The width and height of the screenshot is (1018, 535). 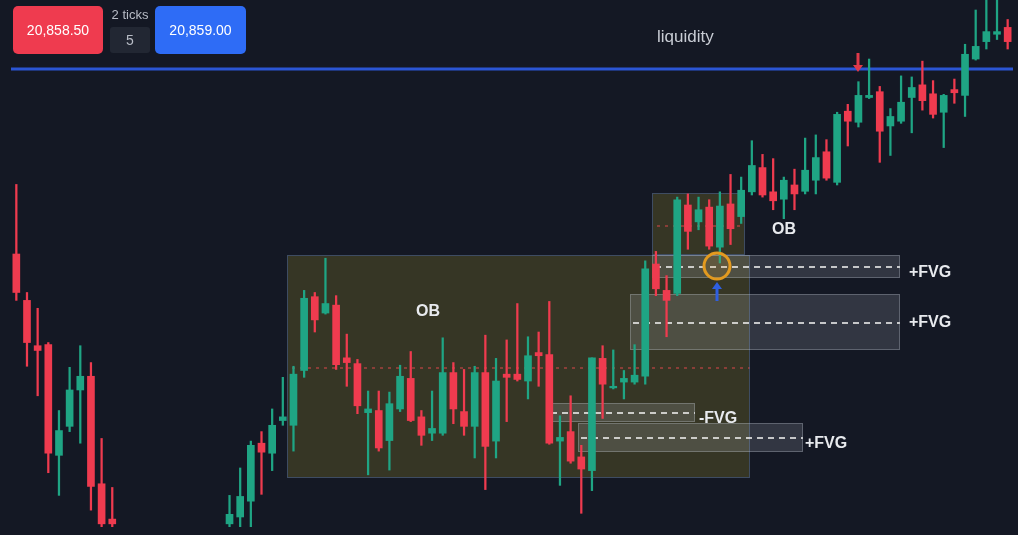 I want to click on number-field: 5, so click(x=130, y=40).